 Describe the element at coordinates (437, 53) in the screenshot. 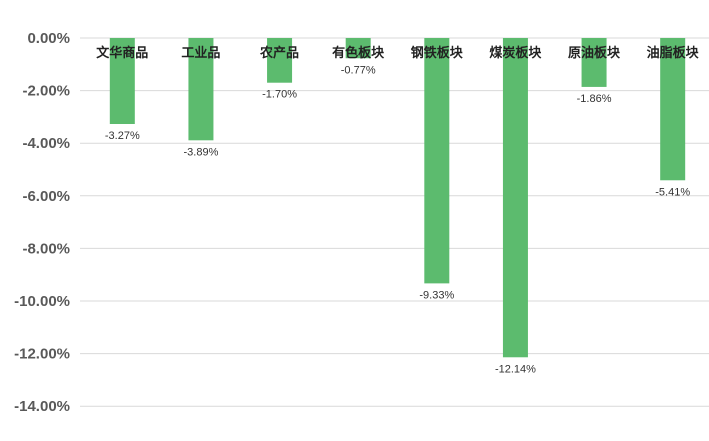

I see `category-label: 钢铁板块` at that location.